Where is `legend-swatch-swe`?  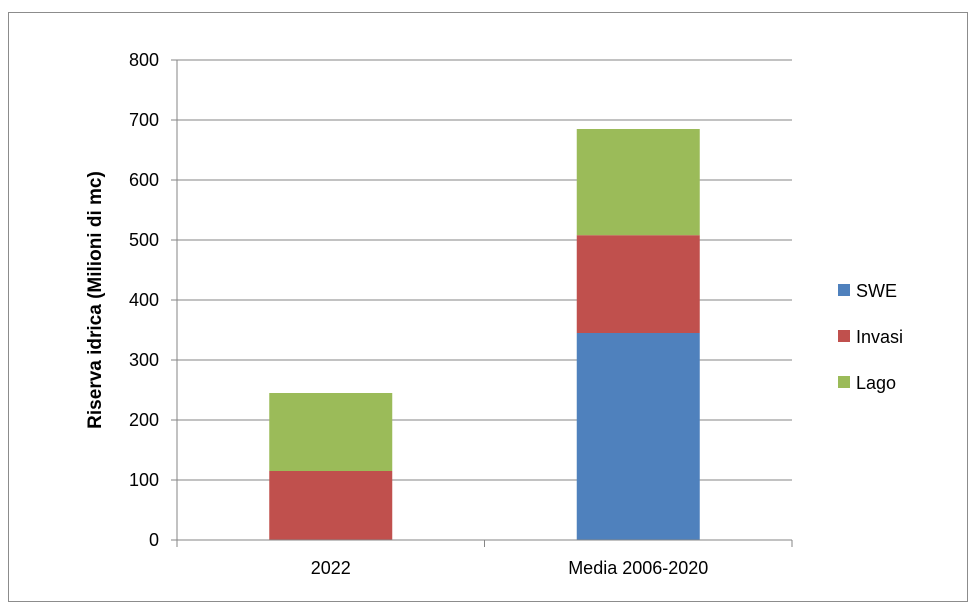 legend-swatch-swe is located at coordinates (844, 290).